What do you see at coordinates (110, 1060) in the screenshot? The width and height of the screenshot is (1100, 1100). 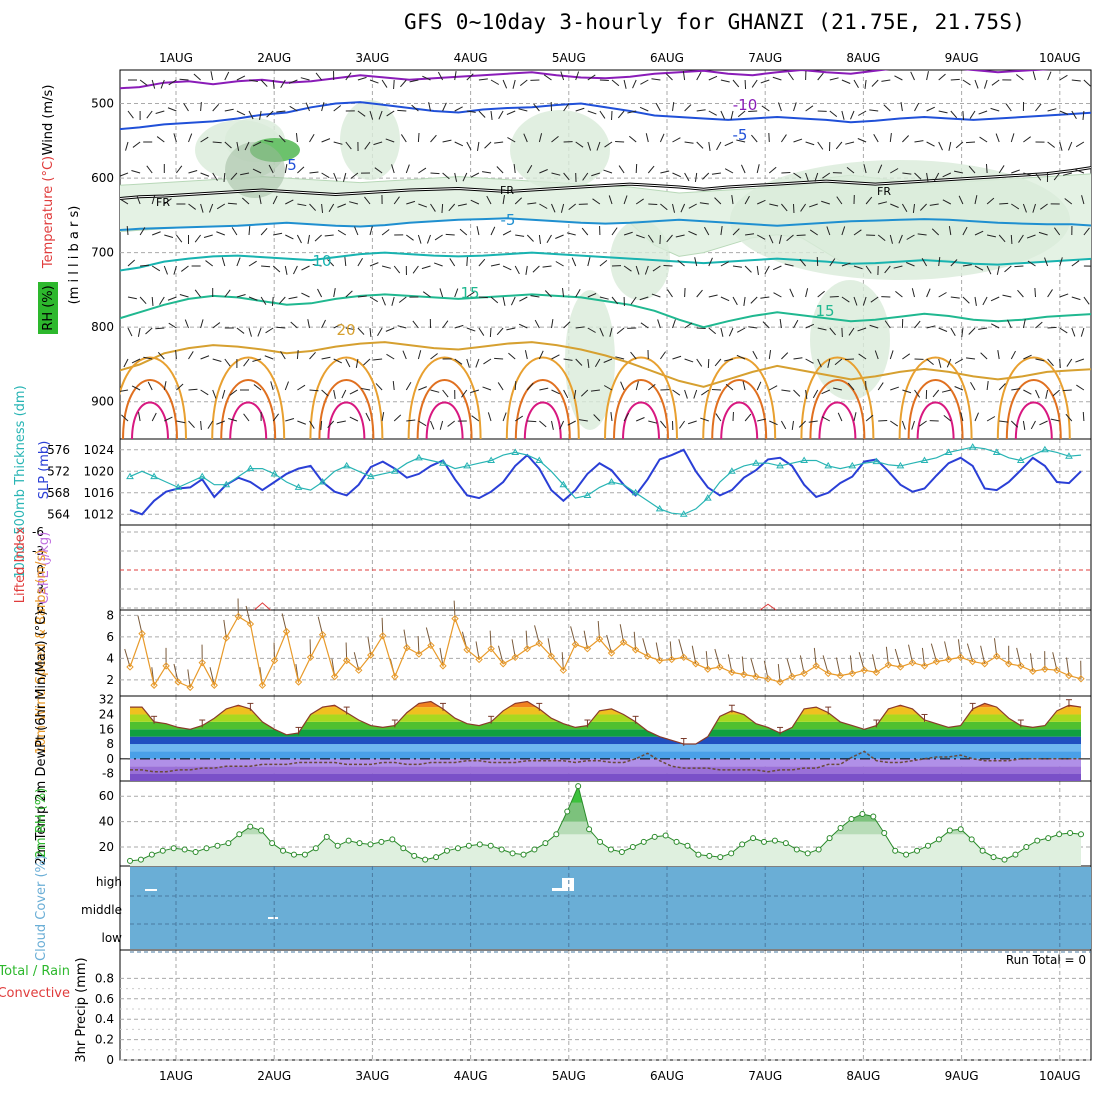 I see `precip-tick: 0` at bounding box center [110, 1060].